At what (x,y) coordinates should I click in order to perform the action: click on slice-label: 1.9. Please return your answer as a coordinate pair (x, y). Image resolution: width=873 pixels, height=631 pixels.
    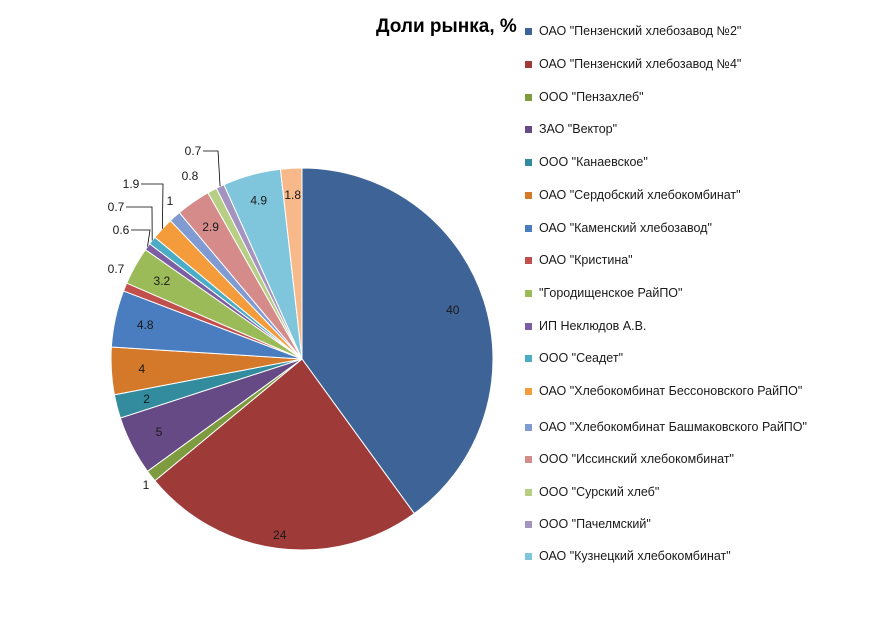
    Looking at the image, I should click on (131, 184).